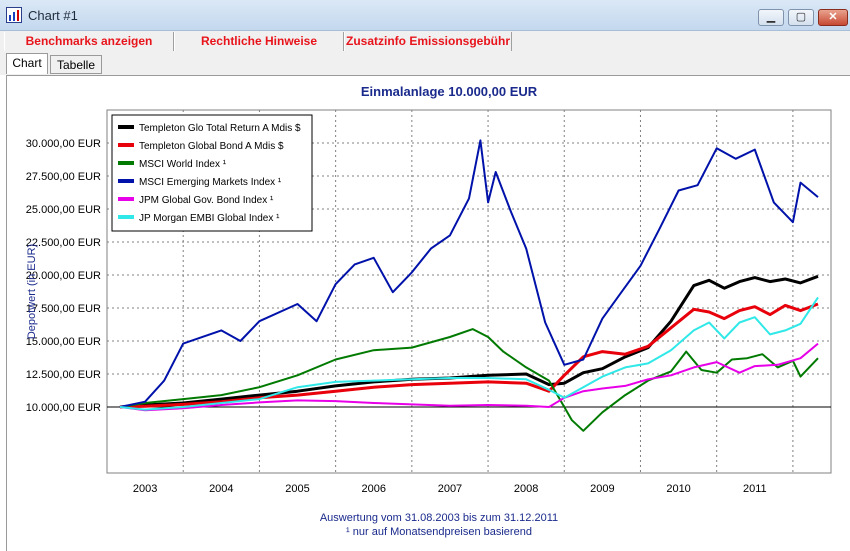 The width and height of the screenshot is (850, 551). I want to click on tab-bar: Chart Tabelle, so click(425, 64).